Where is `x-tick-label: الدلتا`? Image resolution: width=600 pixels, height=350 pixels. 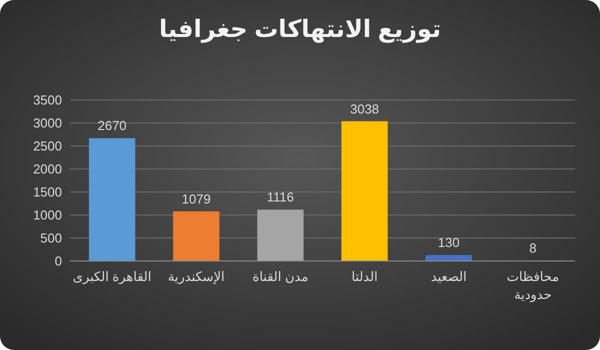
x-tick-label: الدلتا is located at coordinates (364, 276).